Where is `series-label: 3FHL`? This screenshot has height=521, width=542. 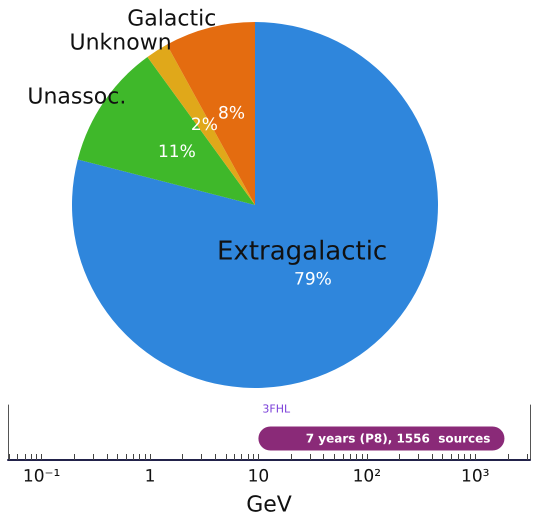 series-label: 3FHL is located at coordinates (277, 409).